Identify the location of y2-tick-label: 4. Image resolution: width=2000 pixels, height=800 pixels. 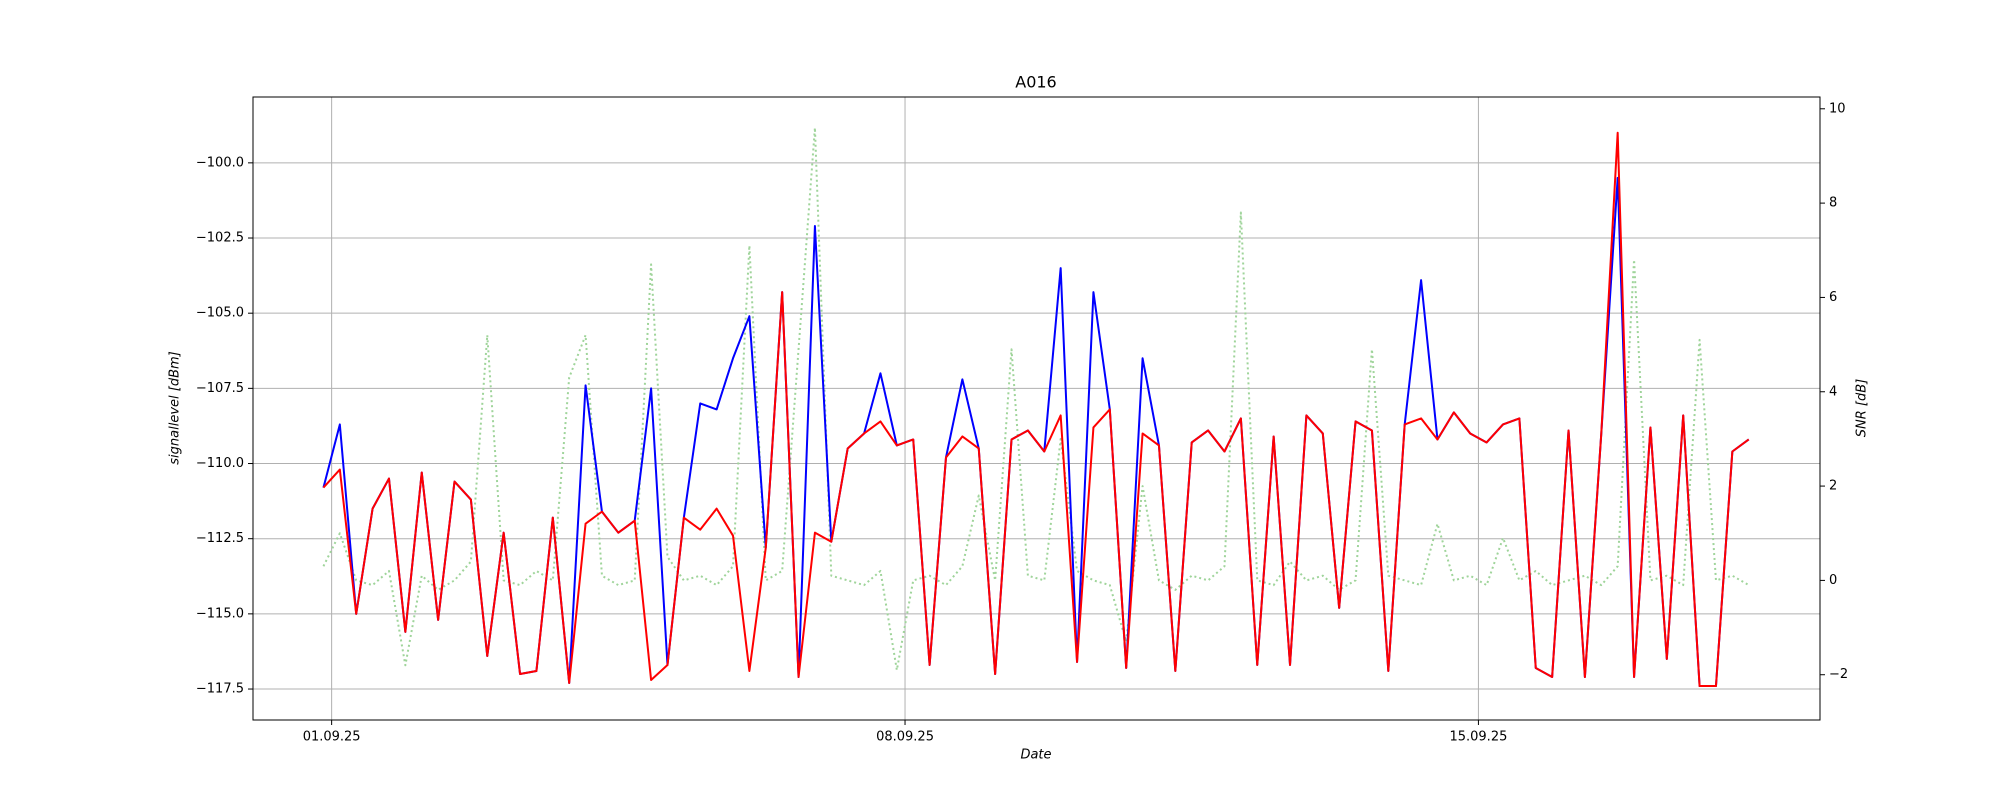
(1833, 391).